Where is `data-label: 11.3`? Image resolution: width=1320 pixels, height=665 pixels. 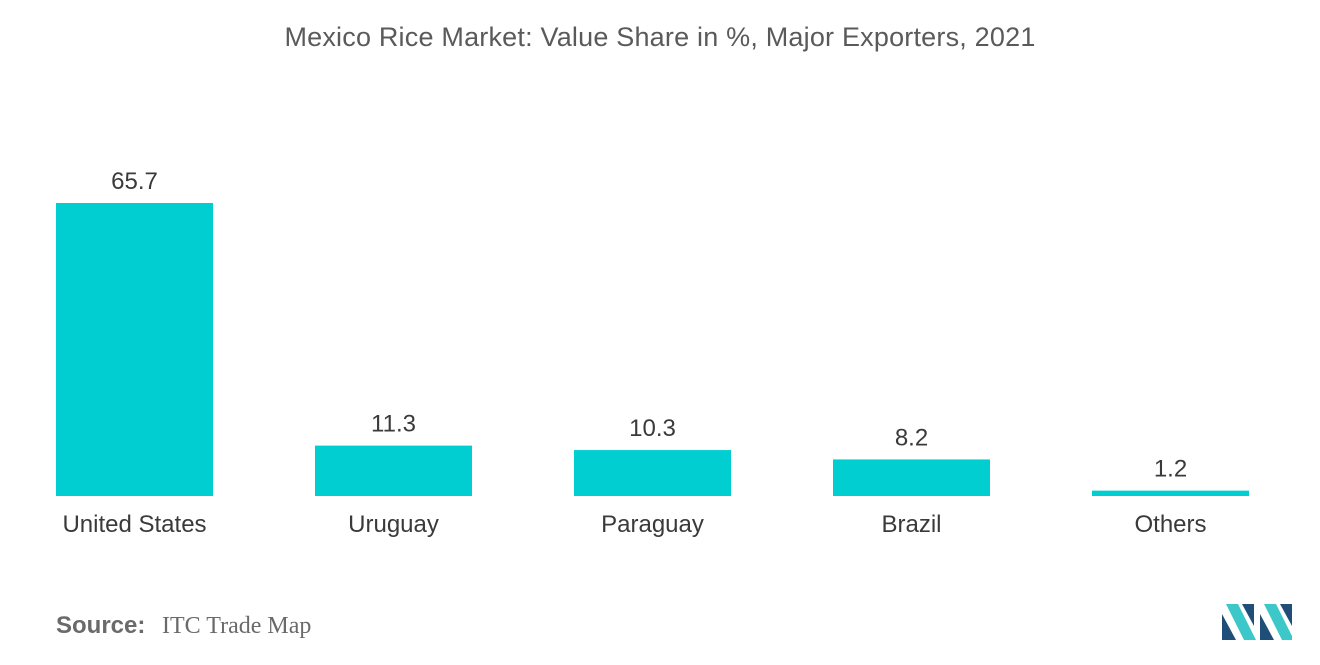 data-label: 11.3 is located at coordinates (393, 424).